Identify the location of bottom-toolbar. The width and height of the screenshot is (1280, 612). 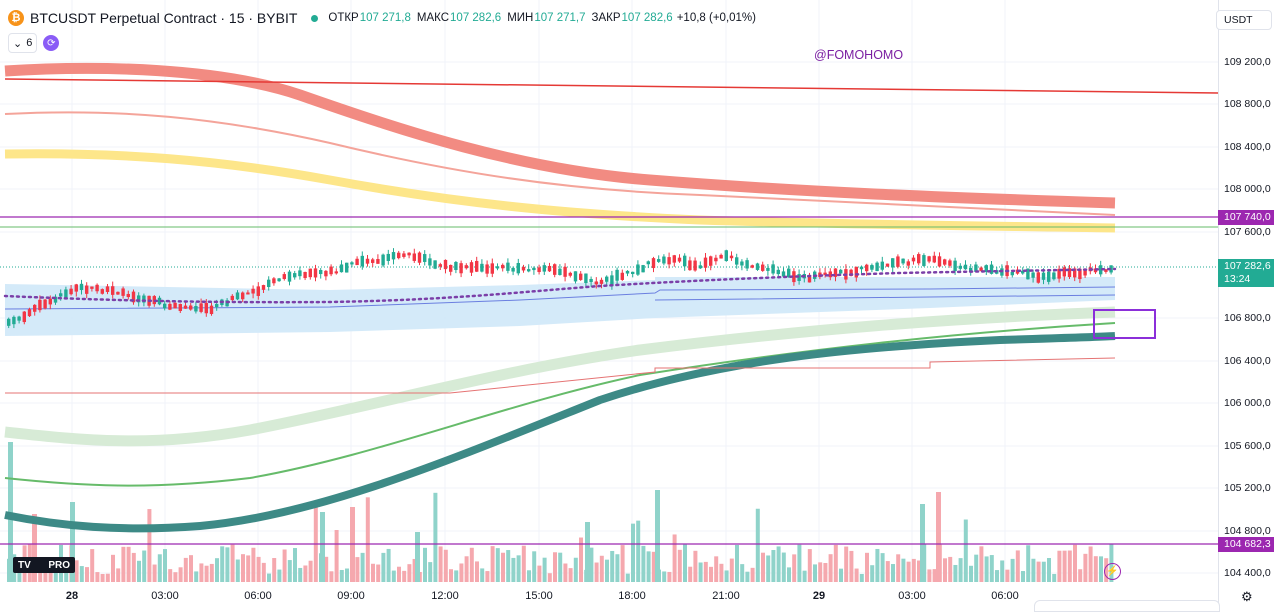
(1127, 606).